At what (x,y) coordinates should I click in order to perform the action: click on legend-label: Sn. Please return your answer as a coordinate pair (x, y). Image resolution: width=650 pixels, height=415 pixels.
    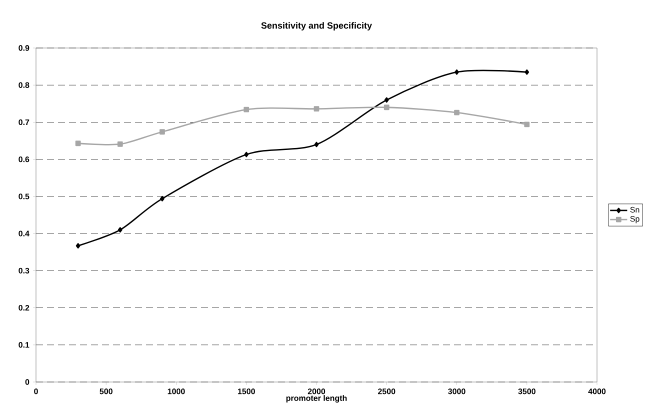
    Looking at the image, I should click on (635, 209).